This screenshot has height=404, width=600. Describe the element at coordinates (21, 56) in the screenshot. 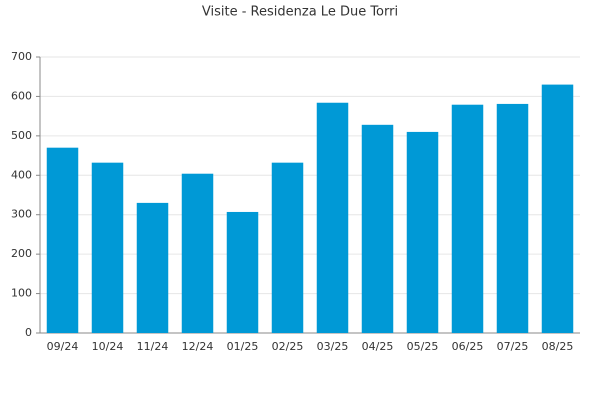

I see `y-tick-label: 700` at that location.